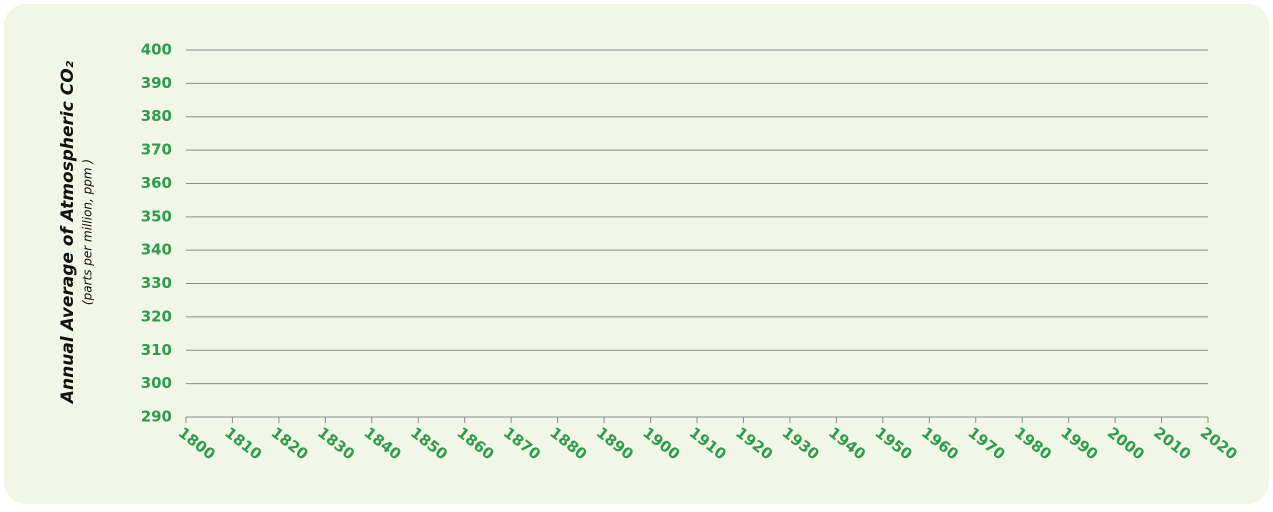  I want to click on y-tick-label: 300, so click(156, 383).